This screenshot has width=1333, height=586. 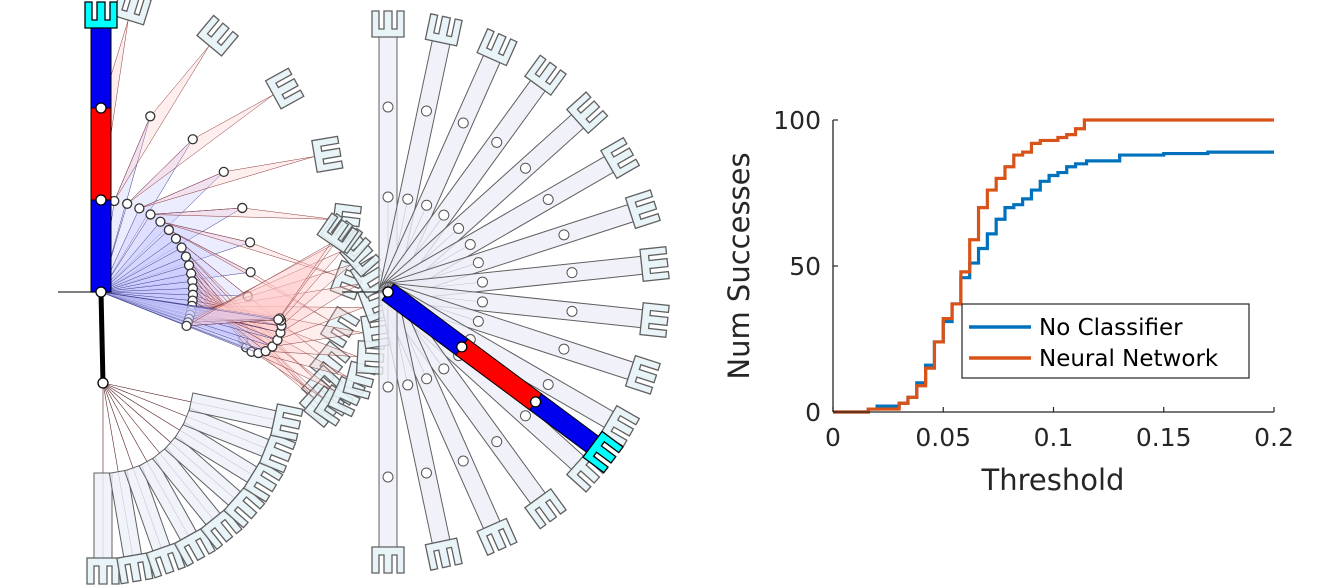 What do you see at coordinates (739, 265) in the screenshot?
I see `y-axis-label: Num Successes` at bounding box center [739, 265].